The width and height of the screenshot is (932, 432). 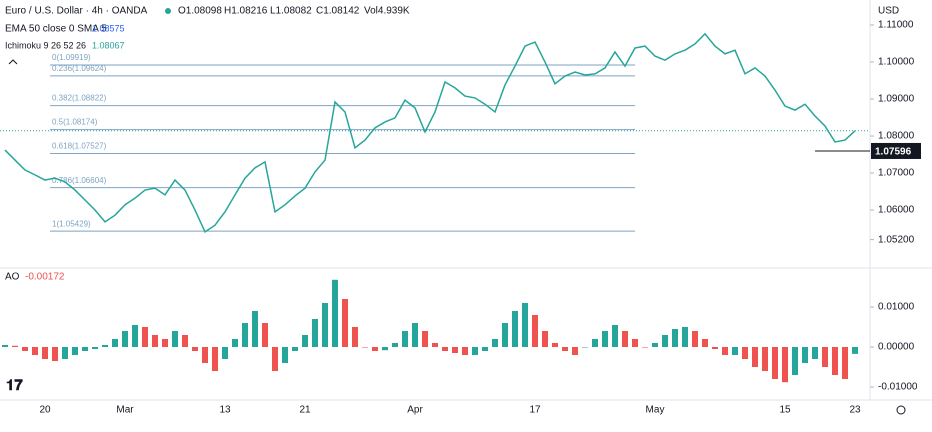 I want to click on y-tick-label: 1.08000, so click(x=896, y=136).